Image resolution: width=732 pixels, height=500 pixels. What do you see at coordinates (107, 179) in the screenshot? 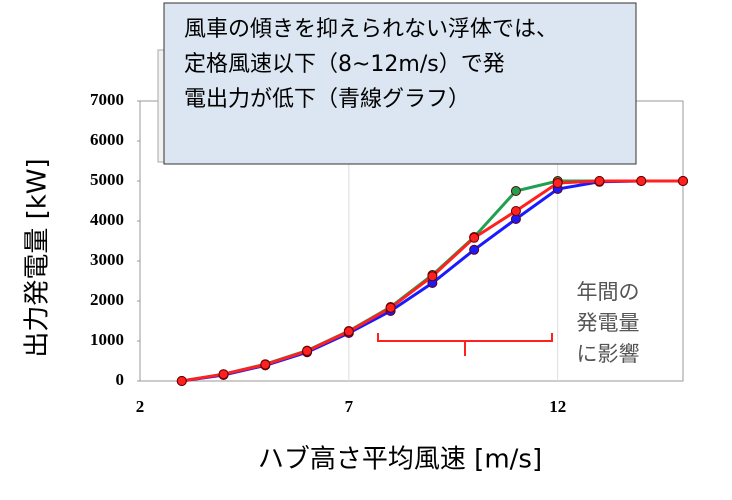
I see `y-tick-label: 5000` at bounding box center [107, 179].